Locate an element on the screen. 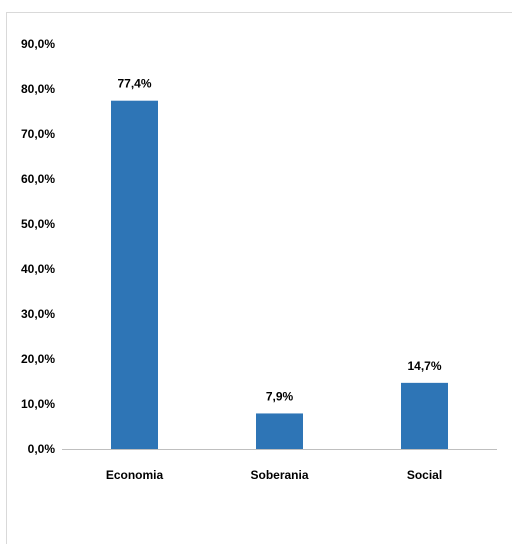 This screenshot has width=513, height=545. y-tick-label: 0,0% is located at coordinates (42, 449).